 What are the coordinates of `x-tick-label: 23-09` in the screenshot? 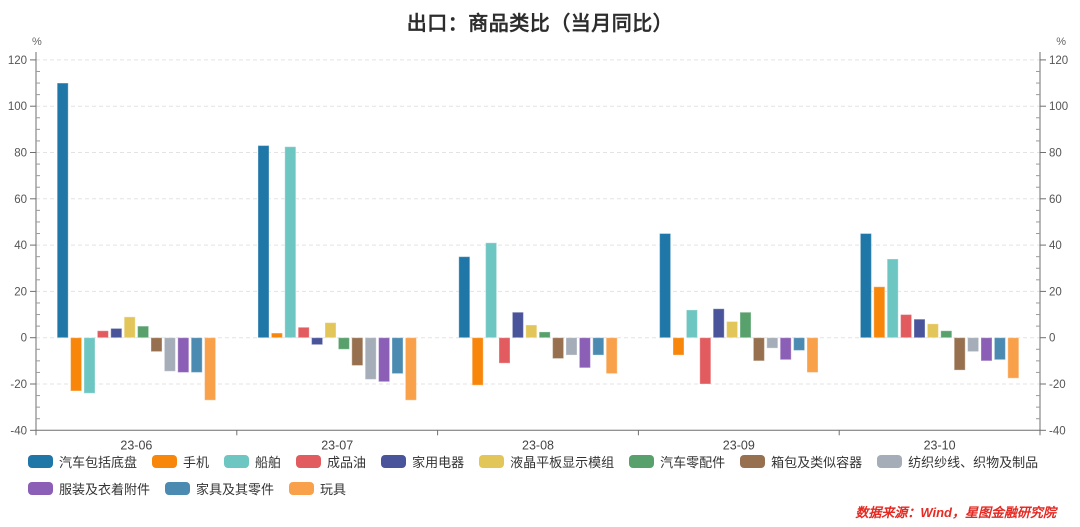 It's located at (739, 444).